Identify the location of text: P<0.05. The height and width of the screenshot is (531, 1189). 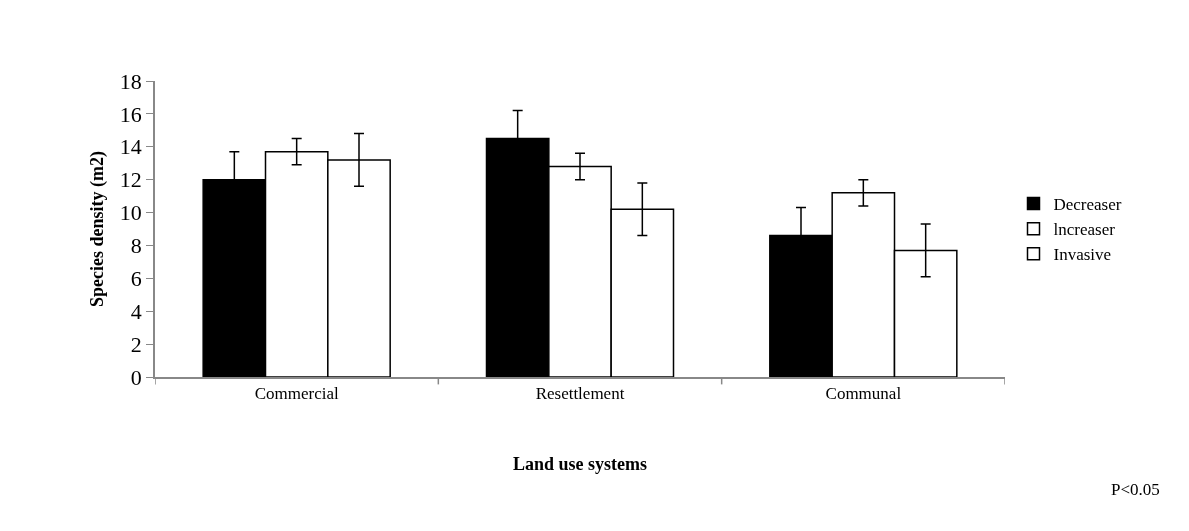
(1135, 489).